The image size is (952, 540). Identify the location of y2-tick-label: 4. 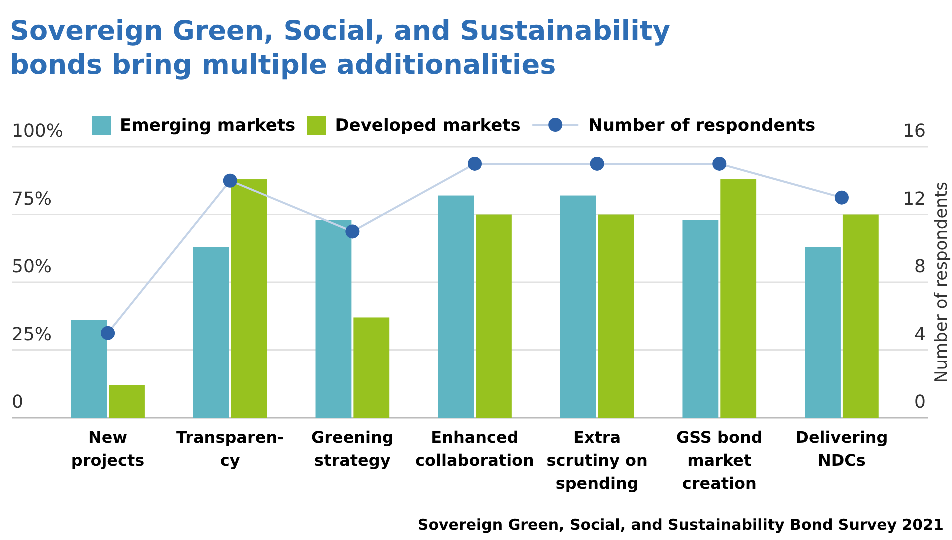
(920, 335).